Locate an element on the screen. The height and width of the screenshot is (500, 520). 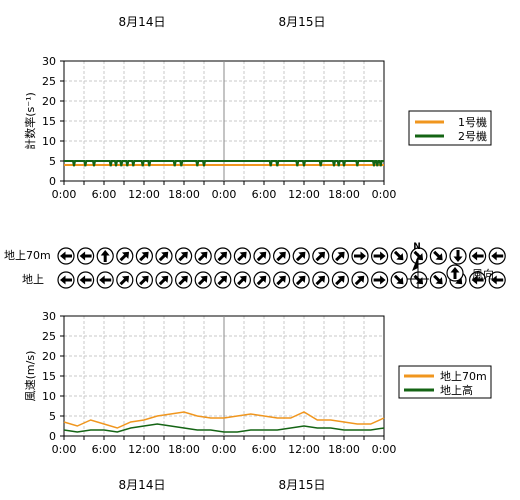
wind-arrow-rows is located at coordinates (281, 268).